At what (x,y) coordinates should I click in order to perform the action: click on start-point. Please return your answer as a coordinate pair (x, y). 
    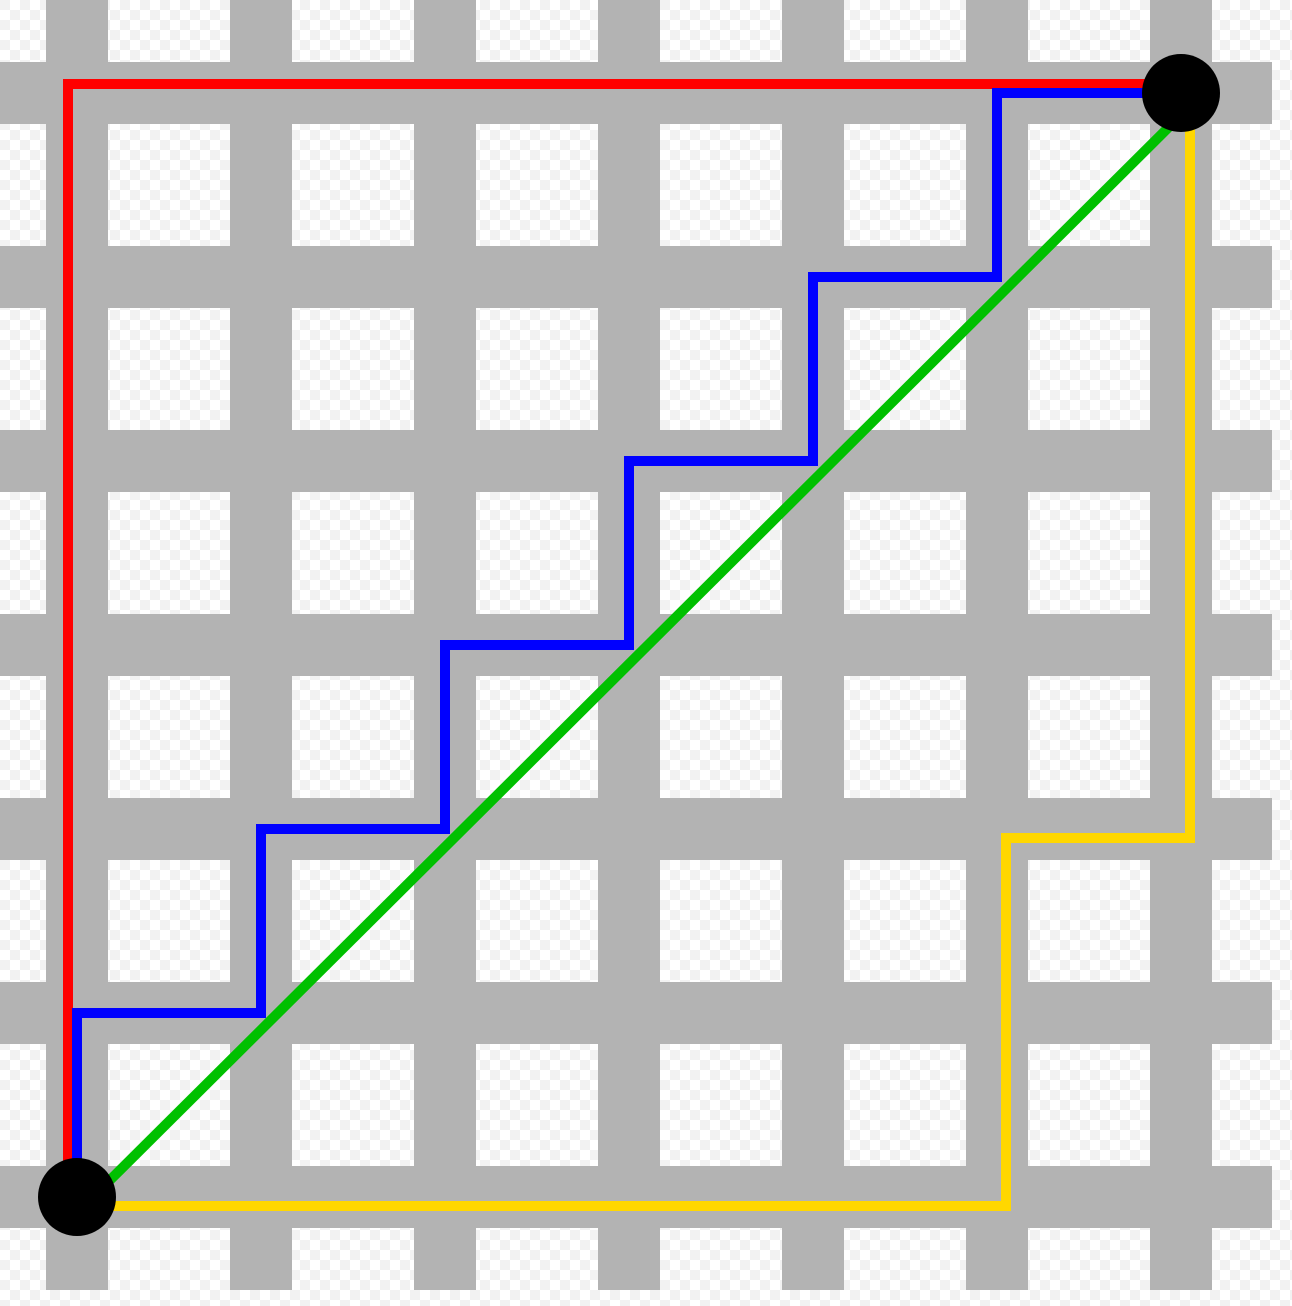
    Looking at the image, I should click on (77, 1197).